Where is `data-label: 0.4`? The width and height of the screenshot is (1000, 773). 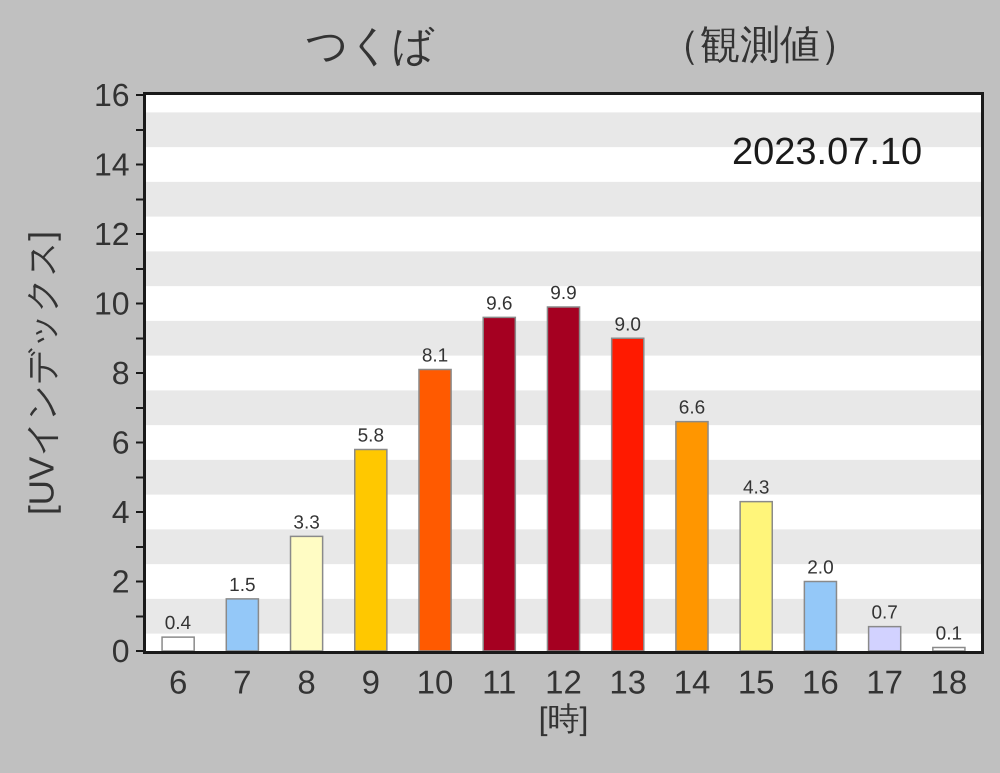
data-label: 0.4 is located at coordinates (178, 623).